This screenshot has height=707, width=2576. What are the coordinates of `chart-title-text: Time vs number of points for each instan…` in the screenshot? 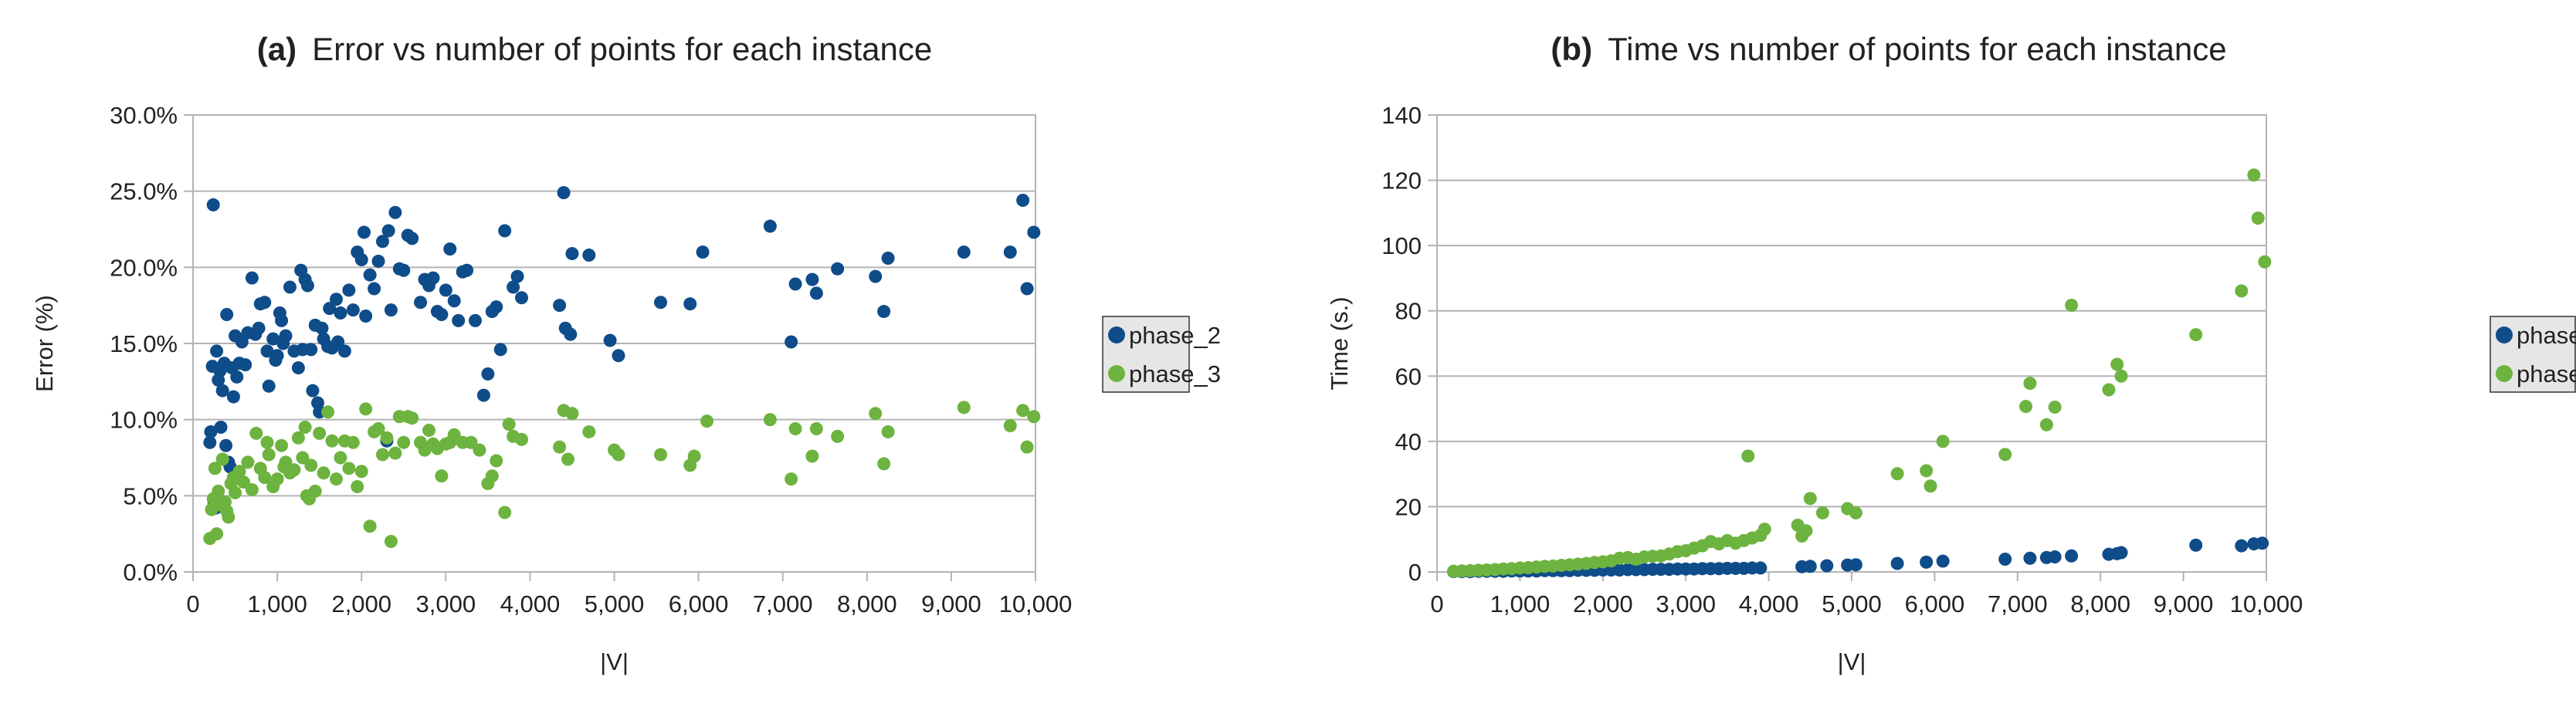 It's located at (1917, 49).